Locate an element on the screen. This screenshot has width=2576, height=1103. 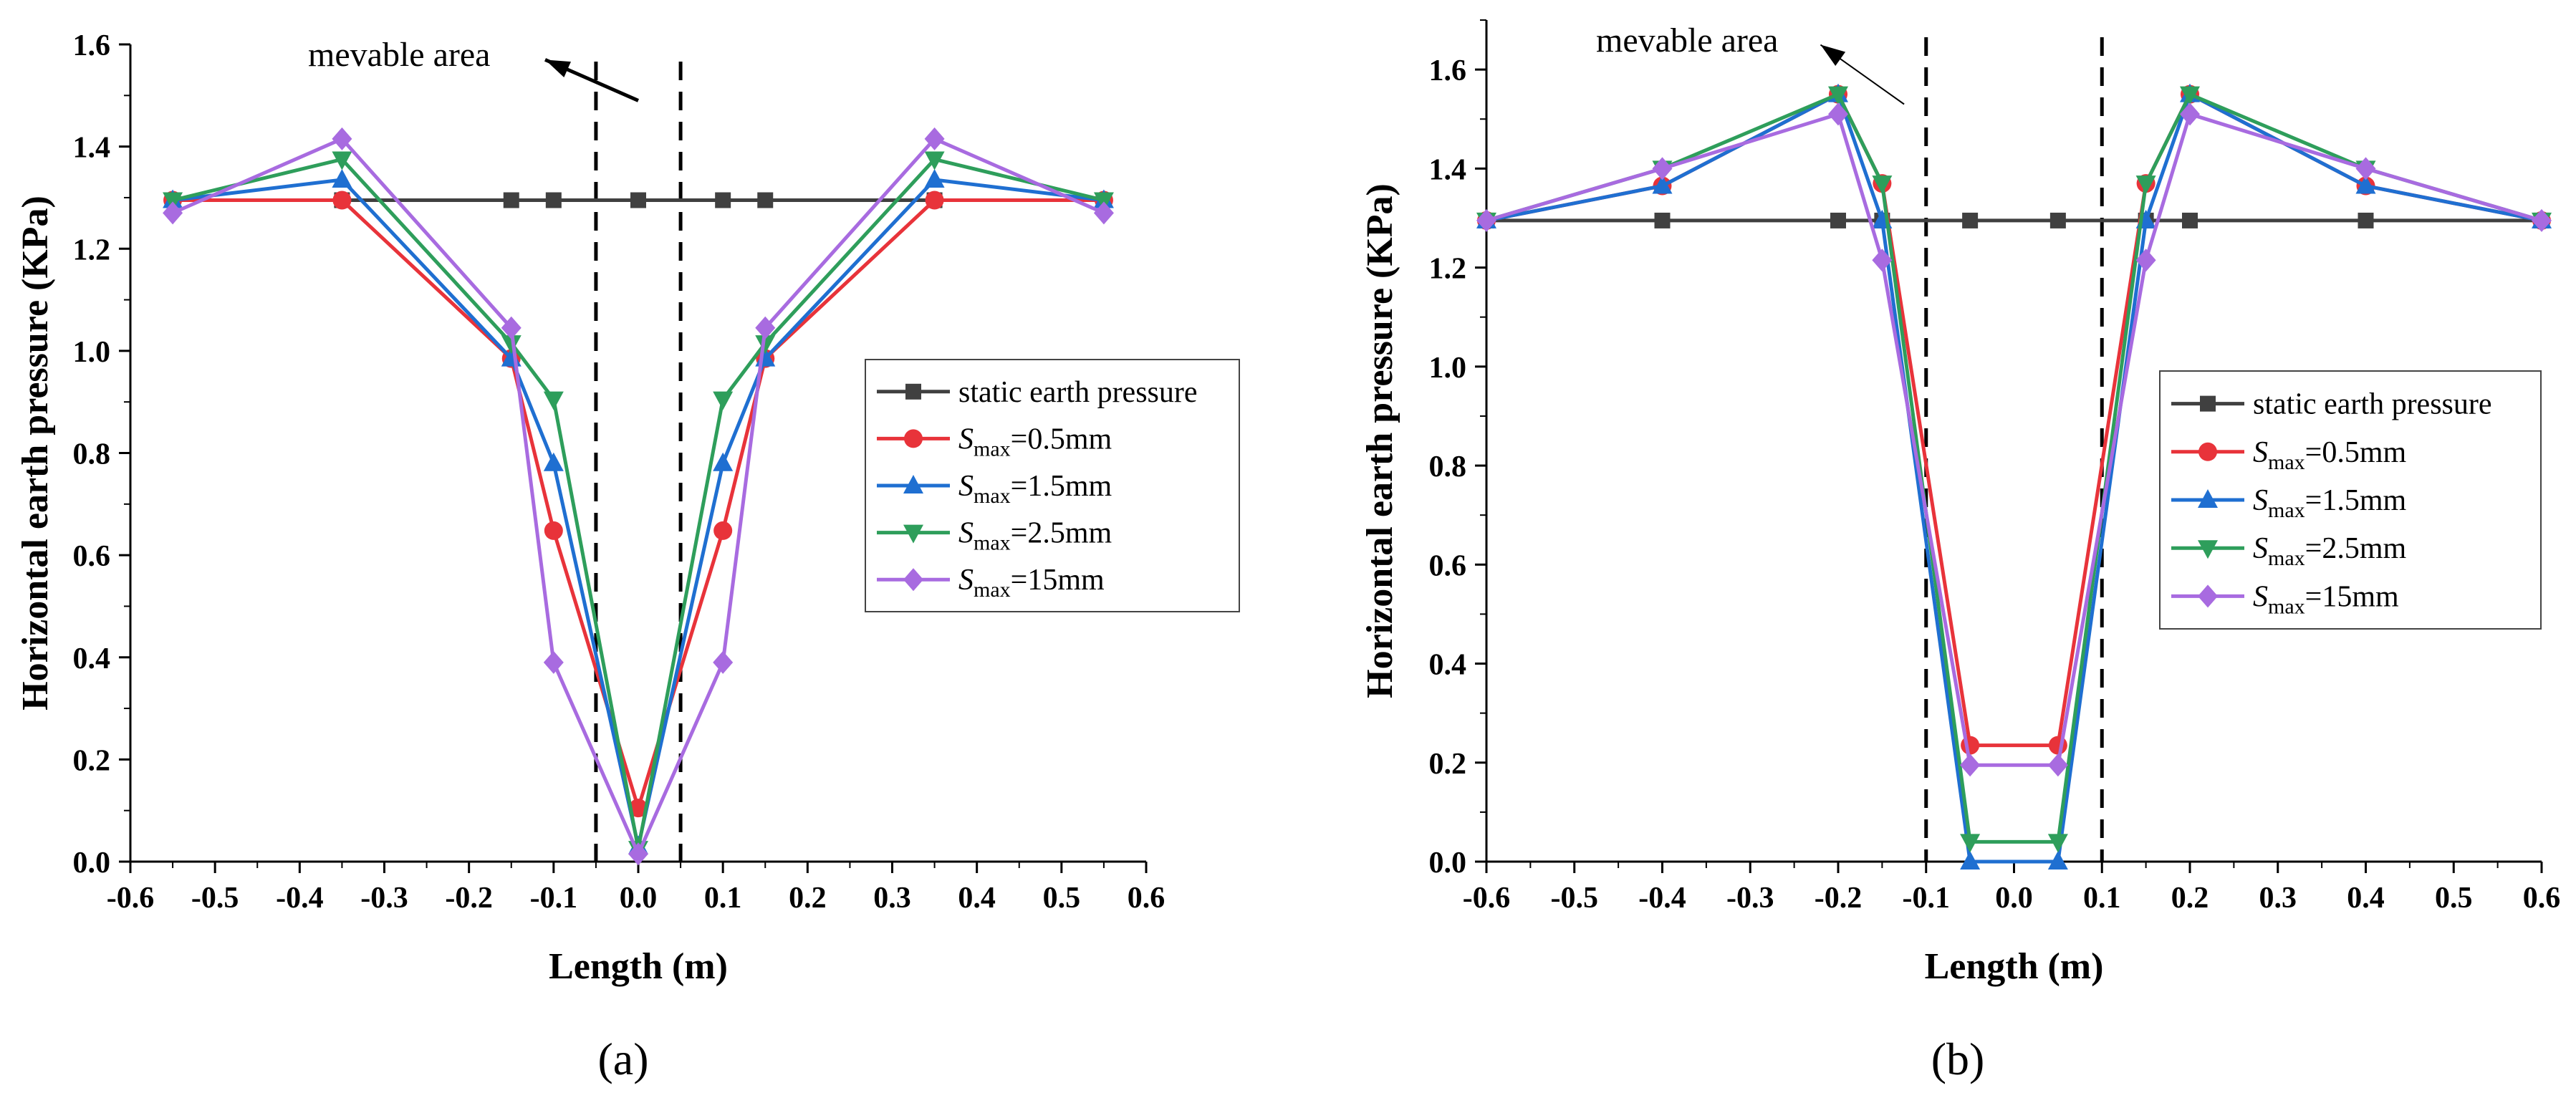
y-tick-label: 1.2 is located at coordinates (1448, 269).